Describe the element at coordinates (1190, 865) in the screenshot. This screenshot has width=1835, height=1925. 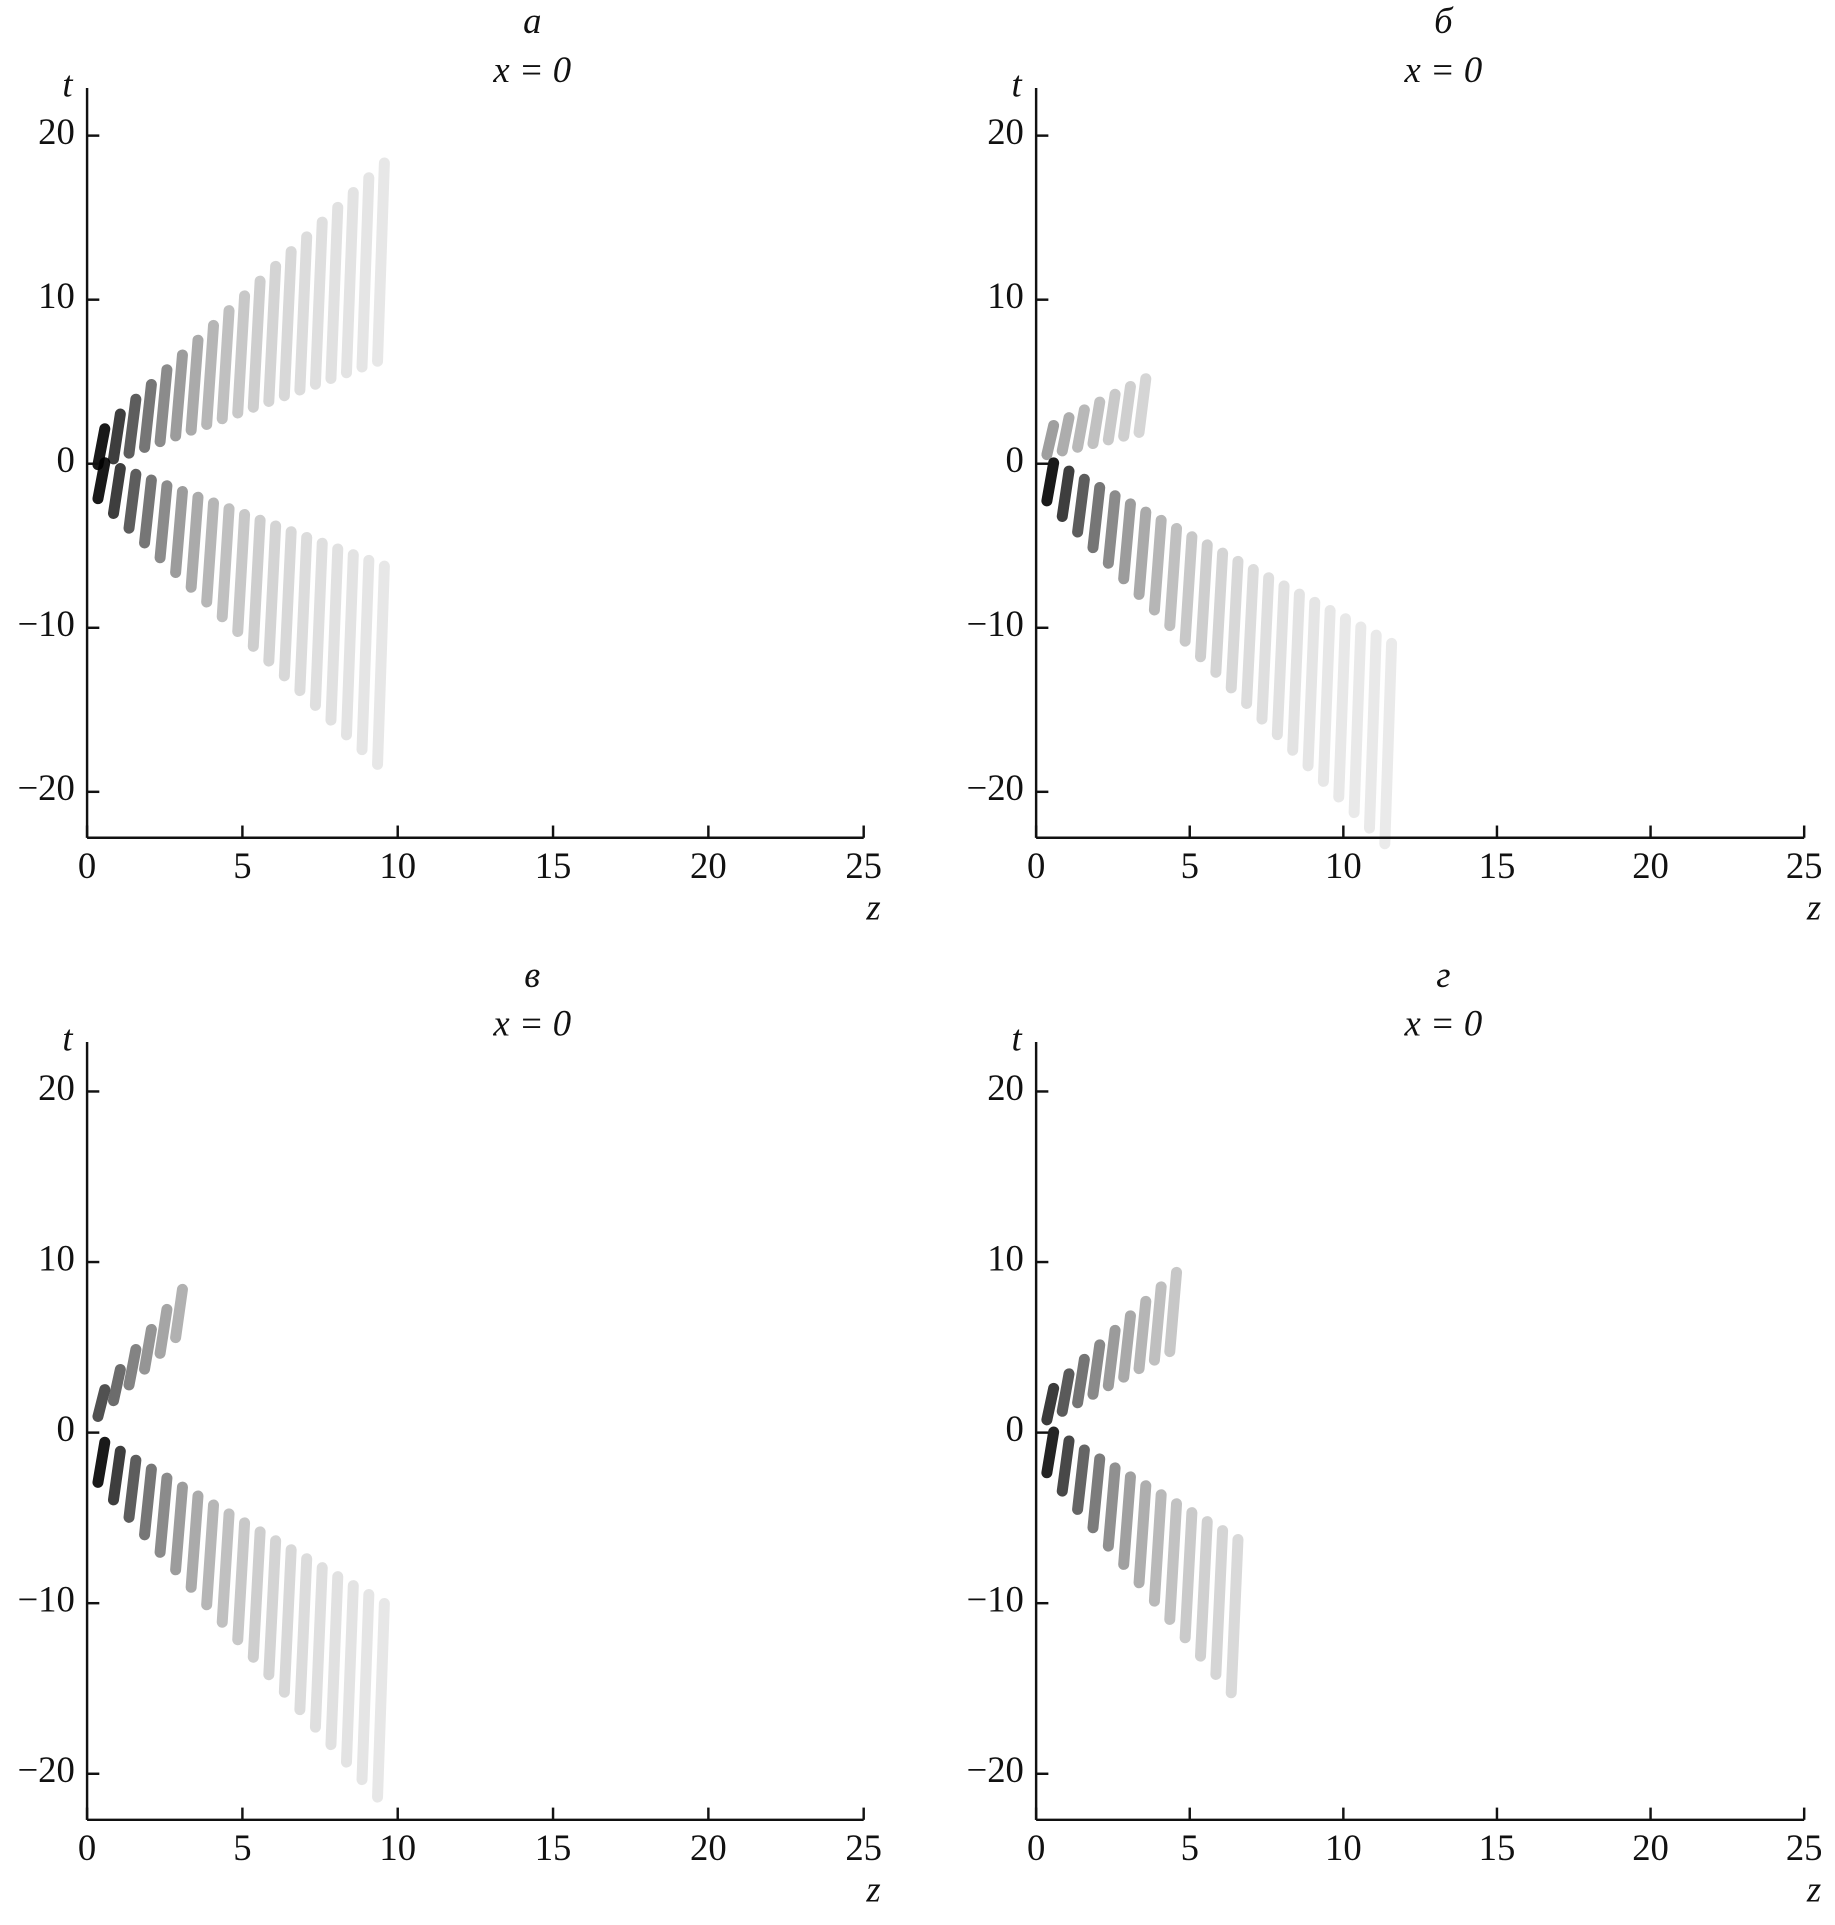
I see `x-tick-label: 5` at that location.